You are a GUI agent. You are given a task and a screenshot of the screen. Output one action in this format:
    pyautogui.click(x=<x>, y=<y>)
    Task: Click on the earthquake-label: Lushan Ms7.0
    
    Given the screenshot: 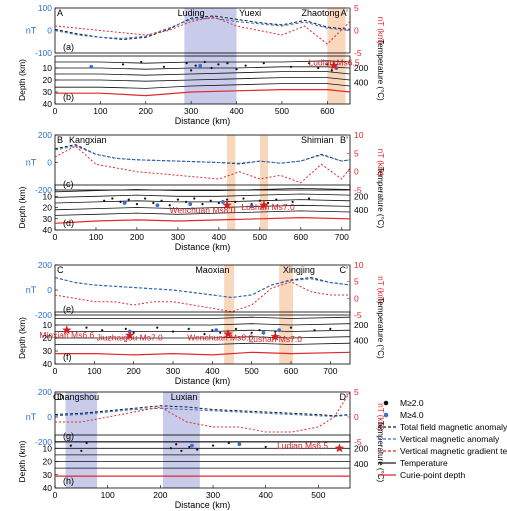 What is the action you would take?
    pyautogui.click(x=276, y=339)
    